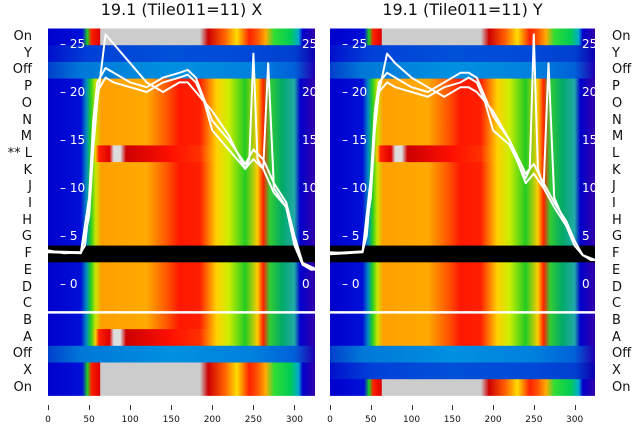  Describe the element at coordinates (130, 420) in the screenshot. I see `x-tick-label: 100` at that location.